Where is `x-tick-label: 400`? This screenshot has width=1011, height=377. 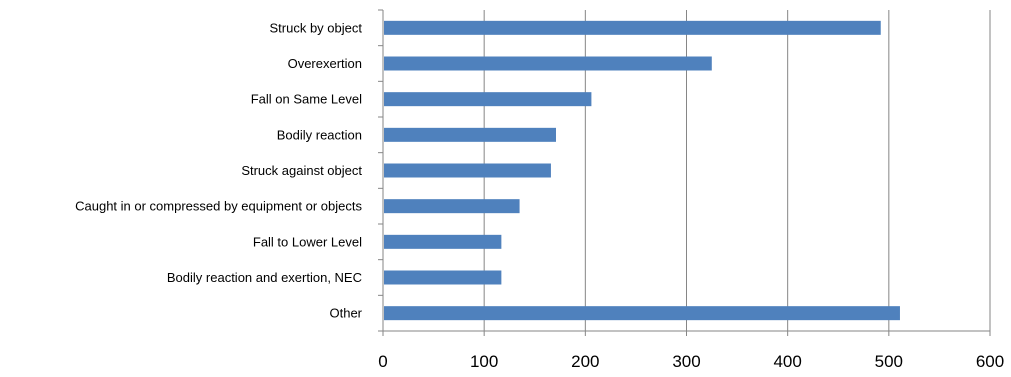
x-tick-label: 400 is located at coordinates (787, 361).